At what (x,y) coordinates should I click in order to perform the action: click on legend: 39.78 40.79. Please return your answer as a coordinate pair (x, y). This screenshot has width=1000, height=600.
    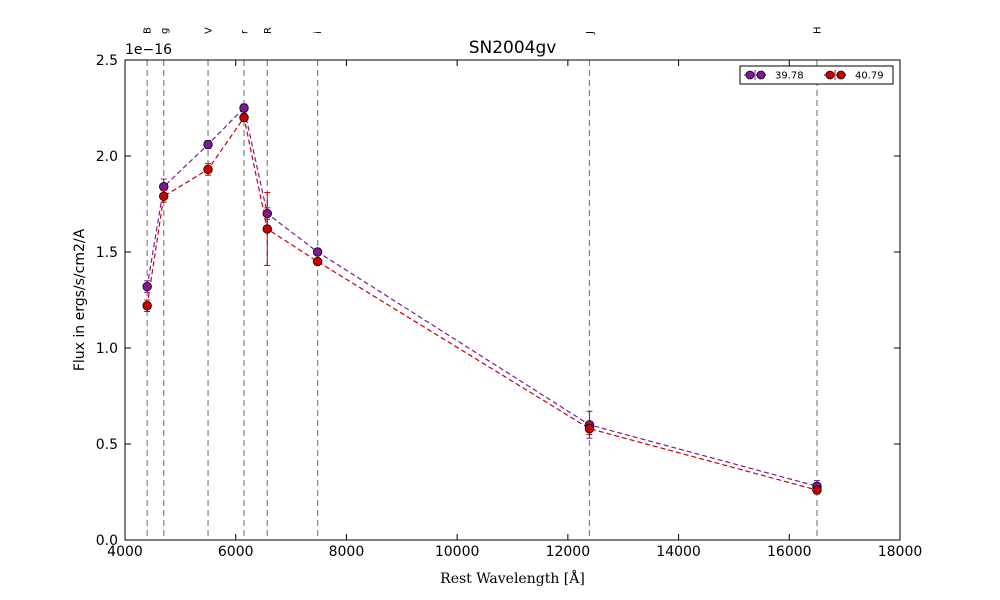
    Looking at the image, I should click on (816, 75).